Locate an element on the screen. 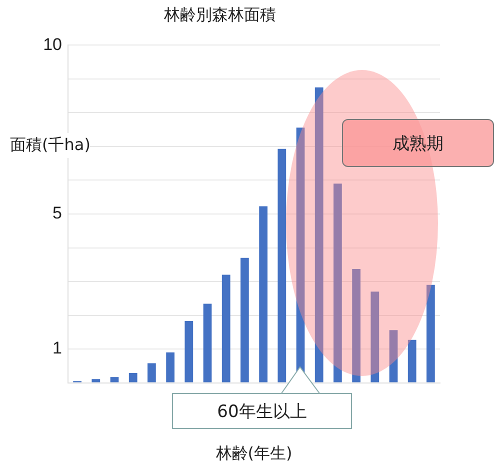  x-axis-title: 林齢(年生) is located at coordinates (253, 453).